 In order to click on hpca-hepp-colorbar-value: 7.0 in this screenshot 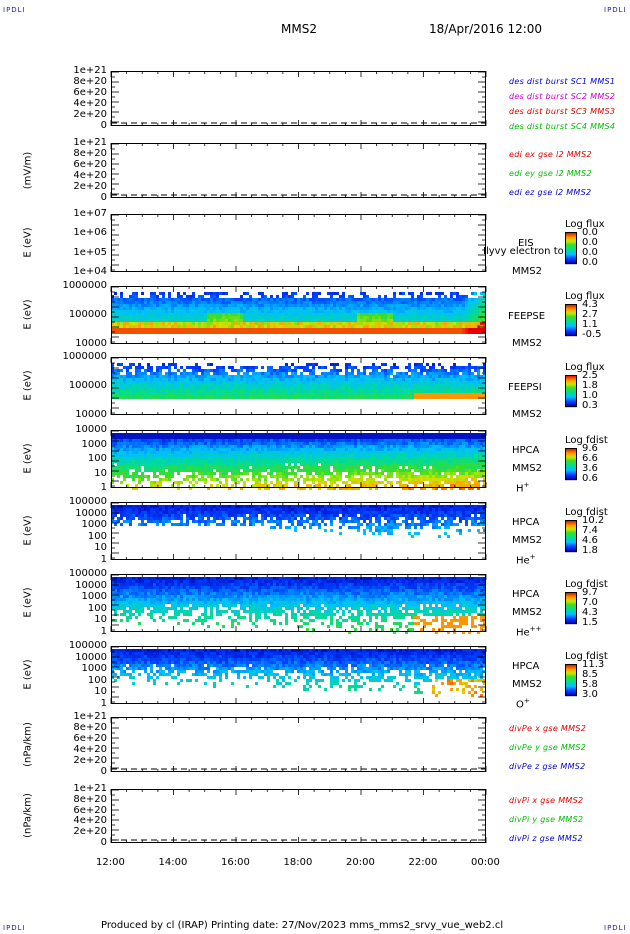, I will do `click(590, 603)`.